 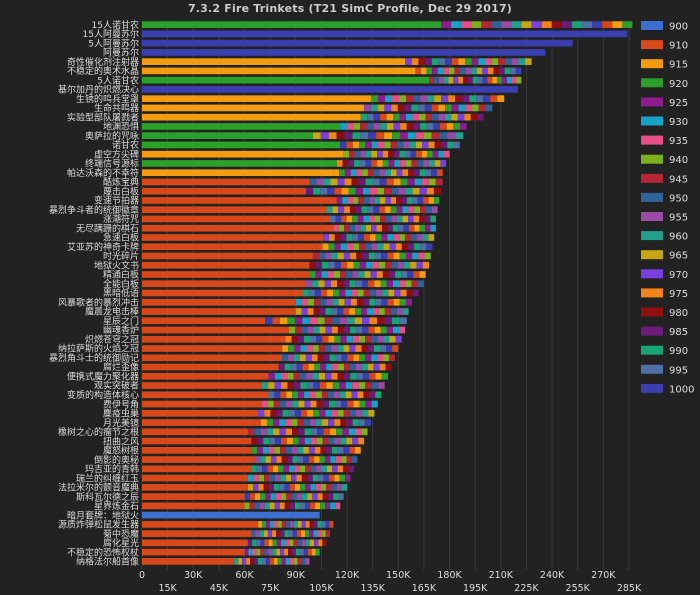 What do you see at coordinates (193, 575) in the screenshot?
I see `x-tick-label: 30K` at bounding box center [193, 575].